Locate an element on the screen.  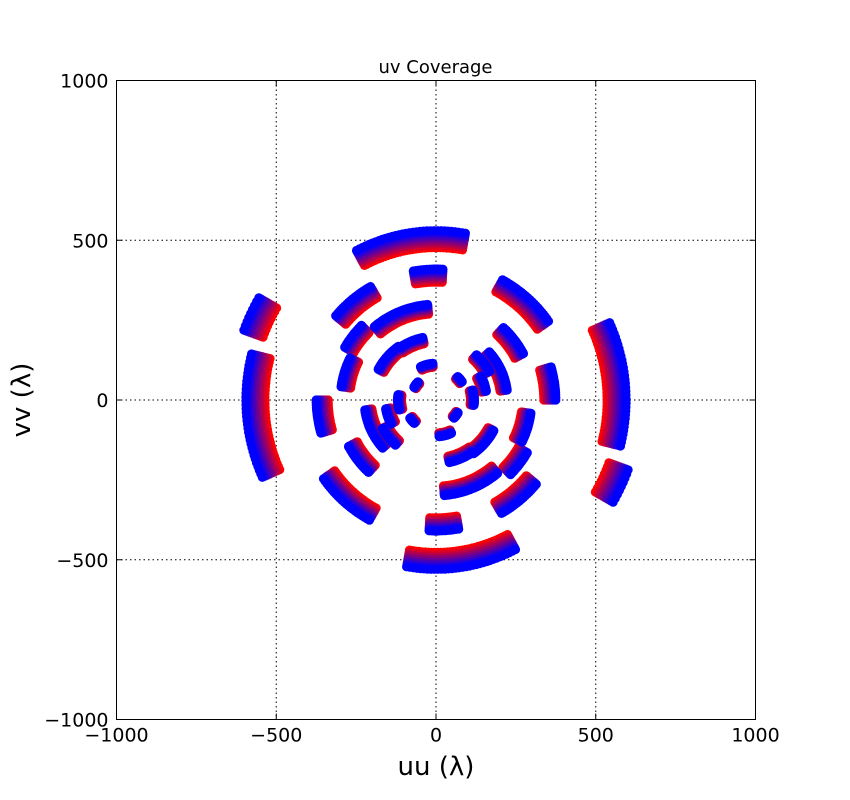
chart-title: uv Coverage is located at coordinates (435, 67).